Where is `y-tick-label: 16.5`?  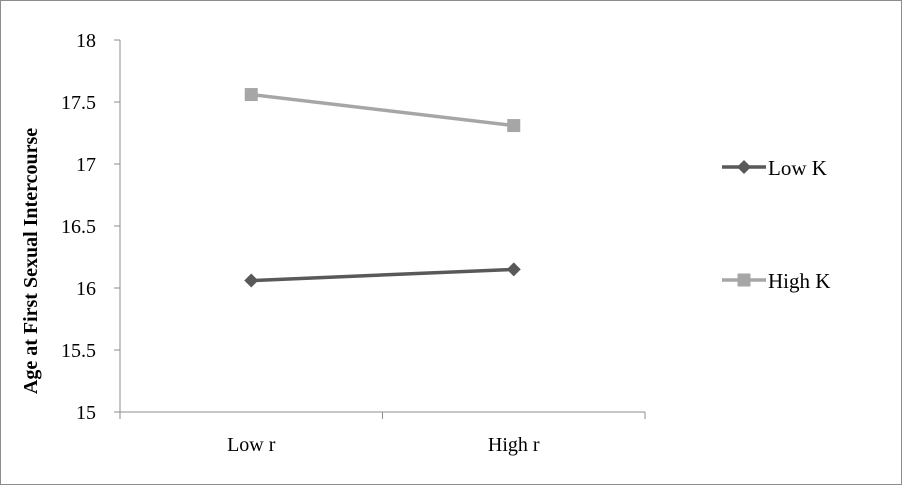
y-tick-label: 16.5 is located at coordinates (78, 227).